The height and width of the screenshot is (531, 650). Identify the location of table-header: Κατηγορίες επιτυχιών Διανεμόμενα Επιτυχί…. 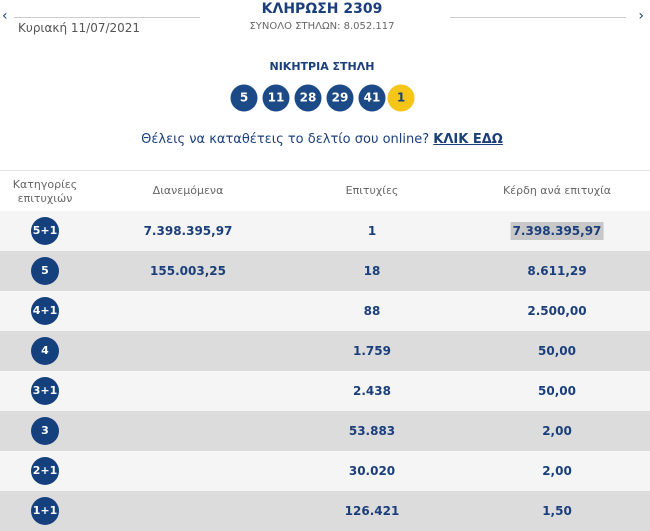
(325, 191).